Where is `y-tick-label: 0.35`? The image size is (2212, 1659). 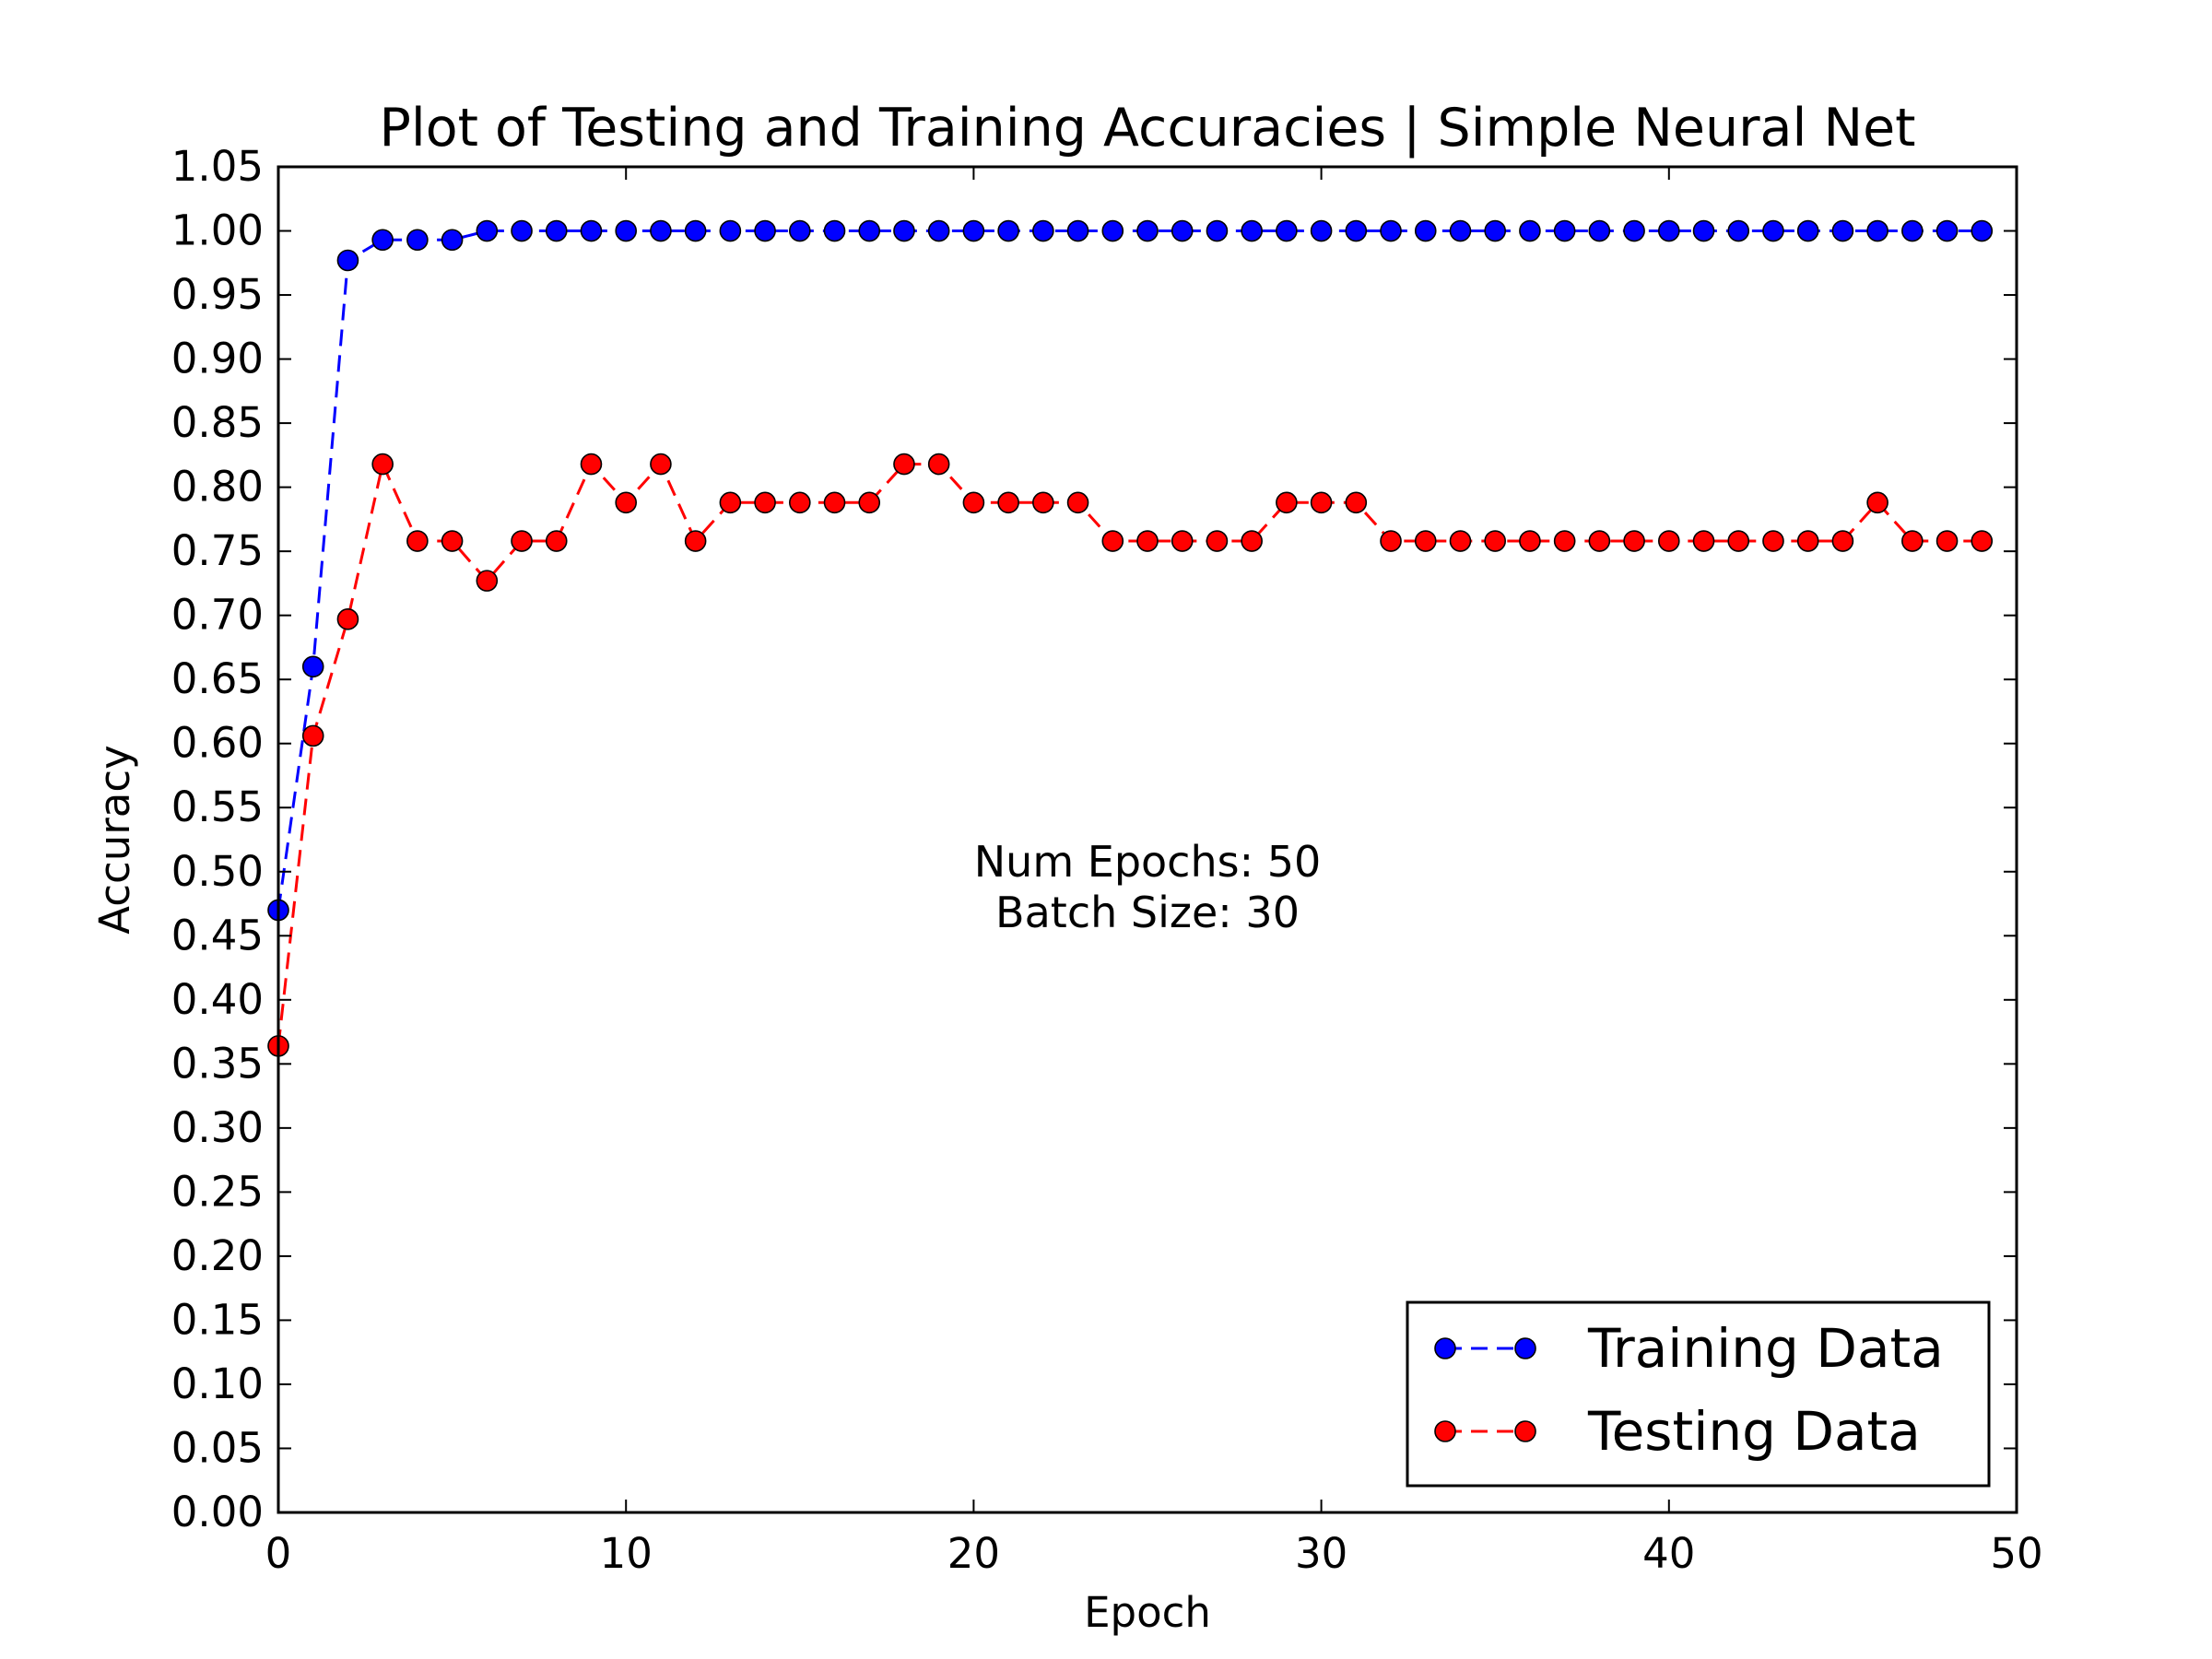 y-tick-label: 0.35 is located at coordinates (217, 1063).